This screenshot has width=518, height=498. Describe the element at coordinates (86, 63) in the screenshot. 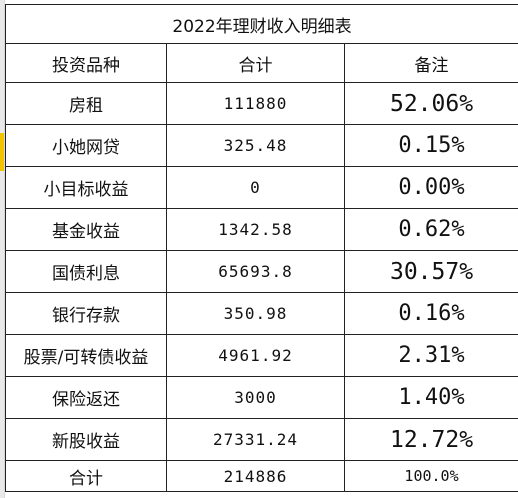

I see `header-type: 投资品种` at that location.